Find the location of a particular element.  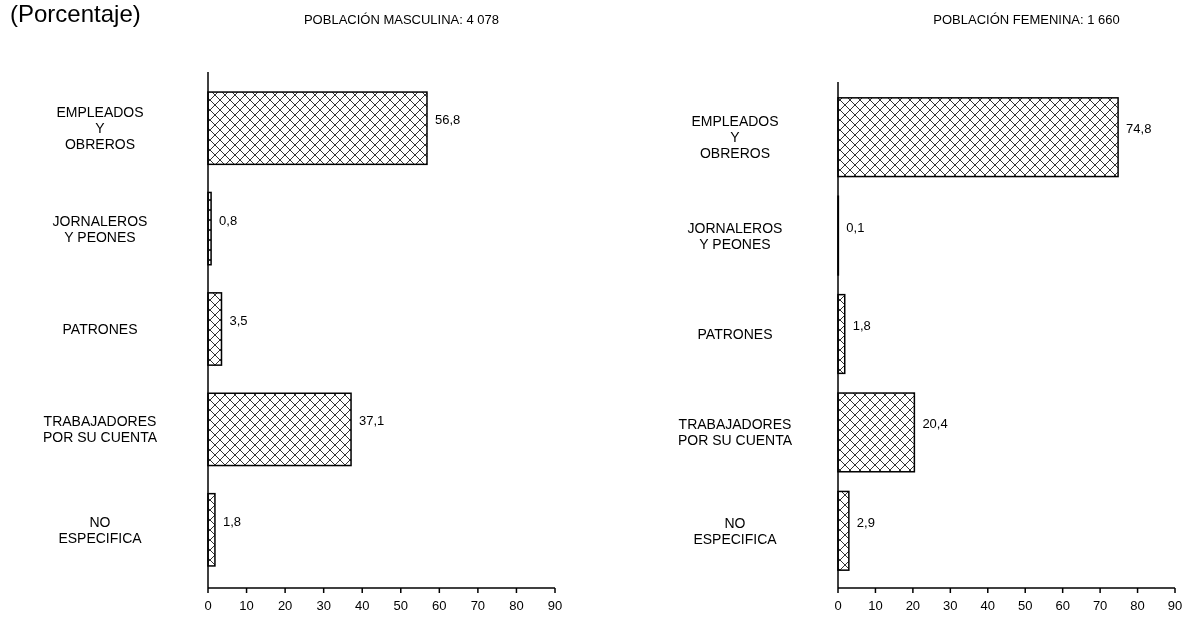

text: (Porcentaje) is located at coordinates (75, 13).